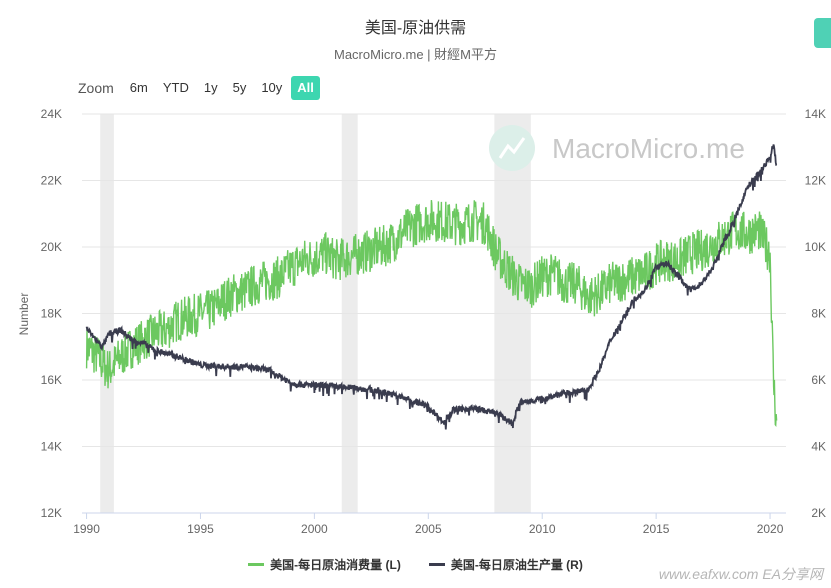 This screenshot has height=588, width=831. What do you see at coordinates (175, 87) in the screenshot?
I see `range-button-ytd: YTD` at bounding box center [175, 87].